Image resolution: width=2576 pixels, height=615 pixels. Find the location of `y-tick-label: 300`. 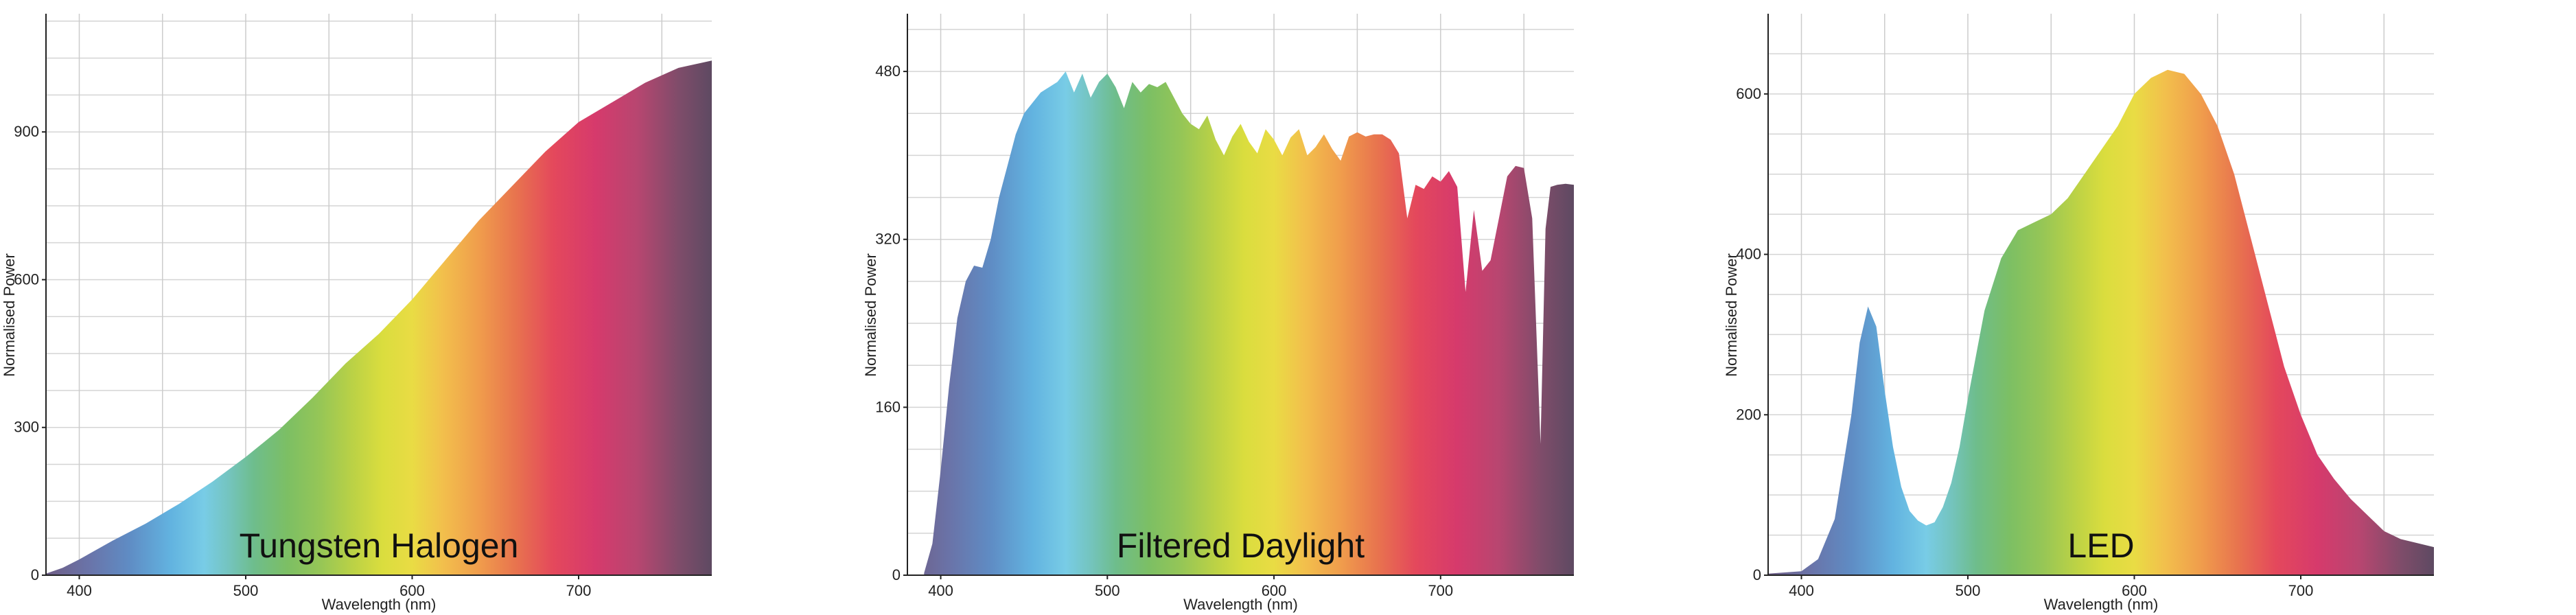

y-tick-label: 300 is located at coordinates (26, 428).